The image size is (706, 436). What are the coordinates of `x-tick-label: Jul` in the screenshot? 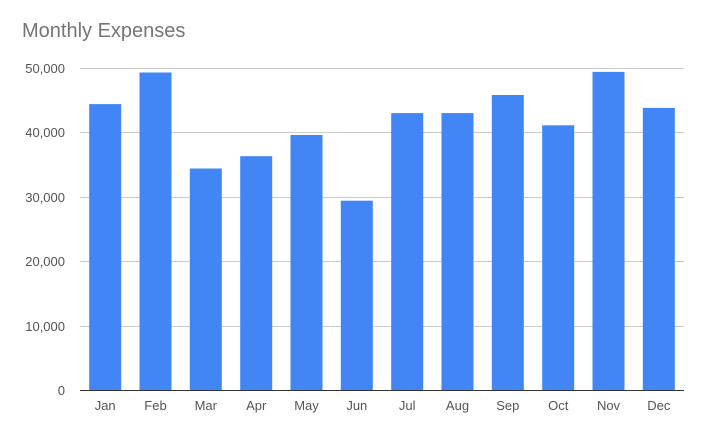 It's located at (407, 405).